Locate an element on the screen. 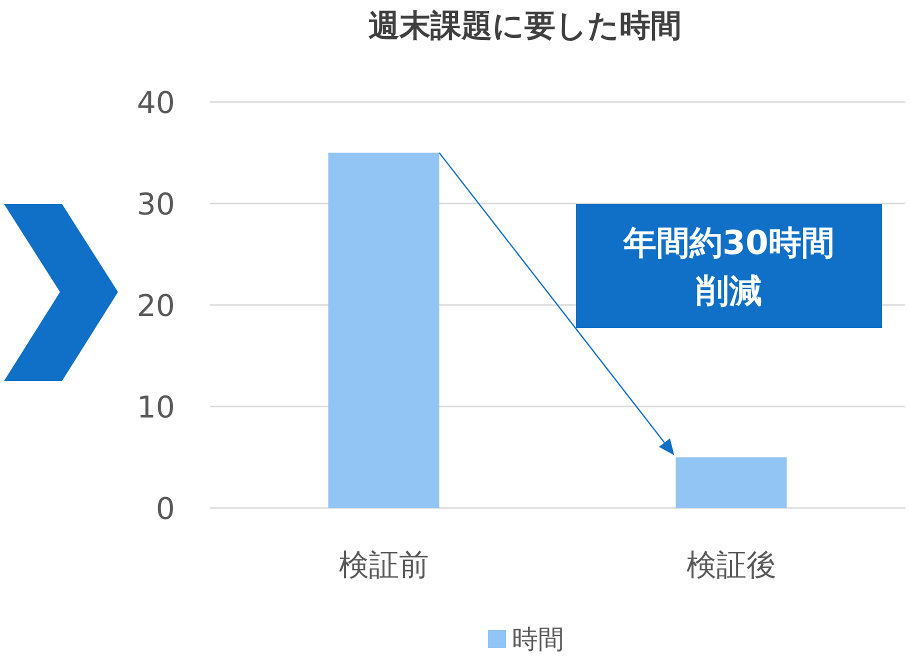 This screenshot has height=657, width=909. annotation: 年間約30時間 is located at coordinates (728, 242).